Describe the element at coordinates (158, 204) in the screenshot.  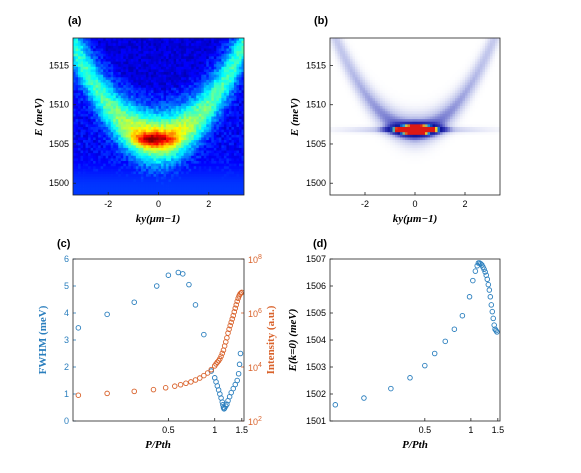
I see `x-tick-label: 0` at that location.